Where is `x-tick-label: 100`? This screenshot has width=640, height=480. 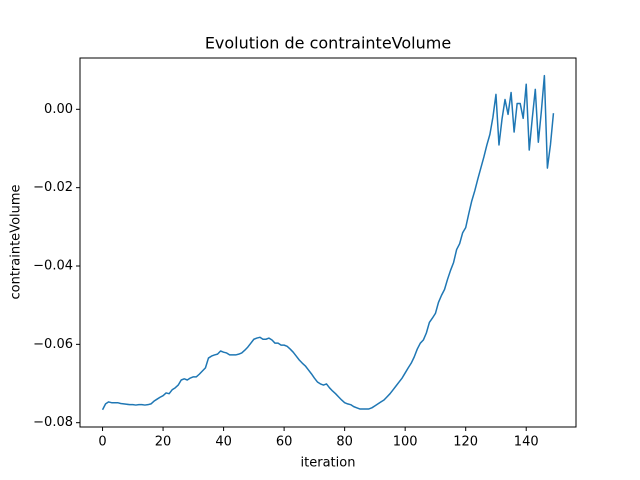
x-tick-label: 100 is located at coordinates (405, 442).